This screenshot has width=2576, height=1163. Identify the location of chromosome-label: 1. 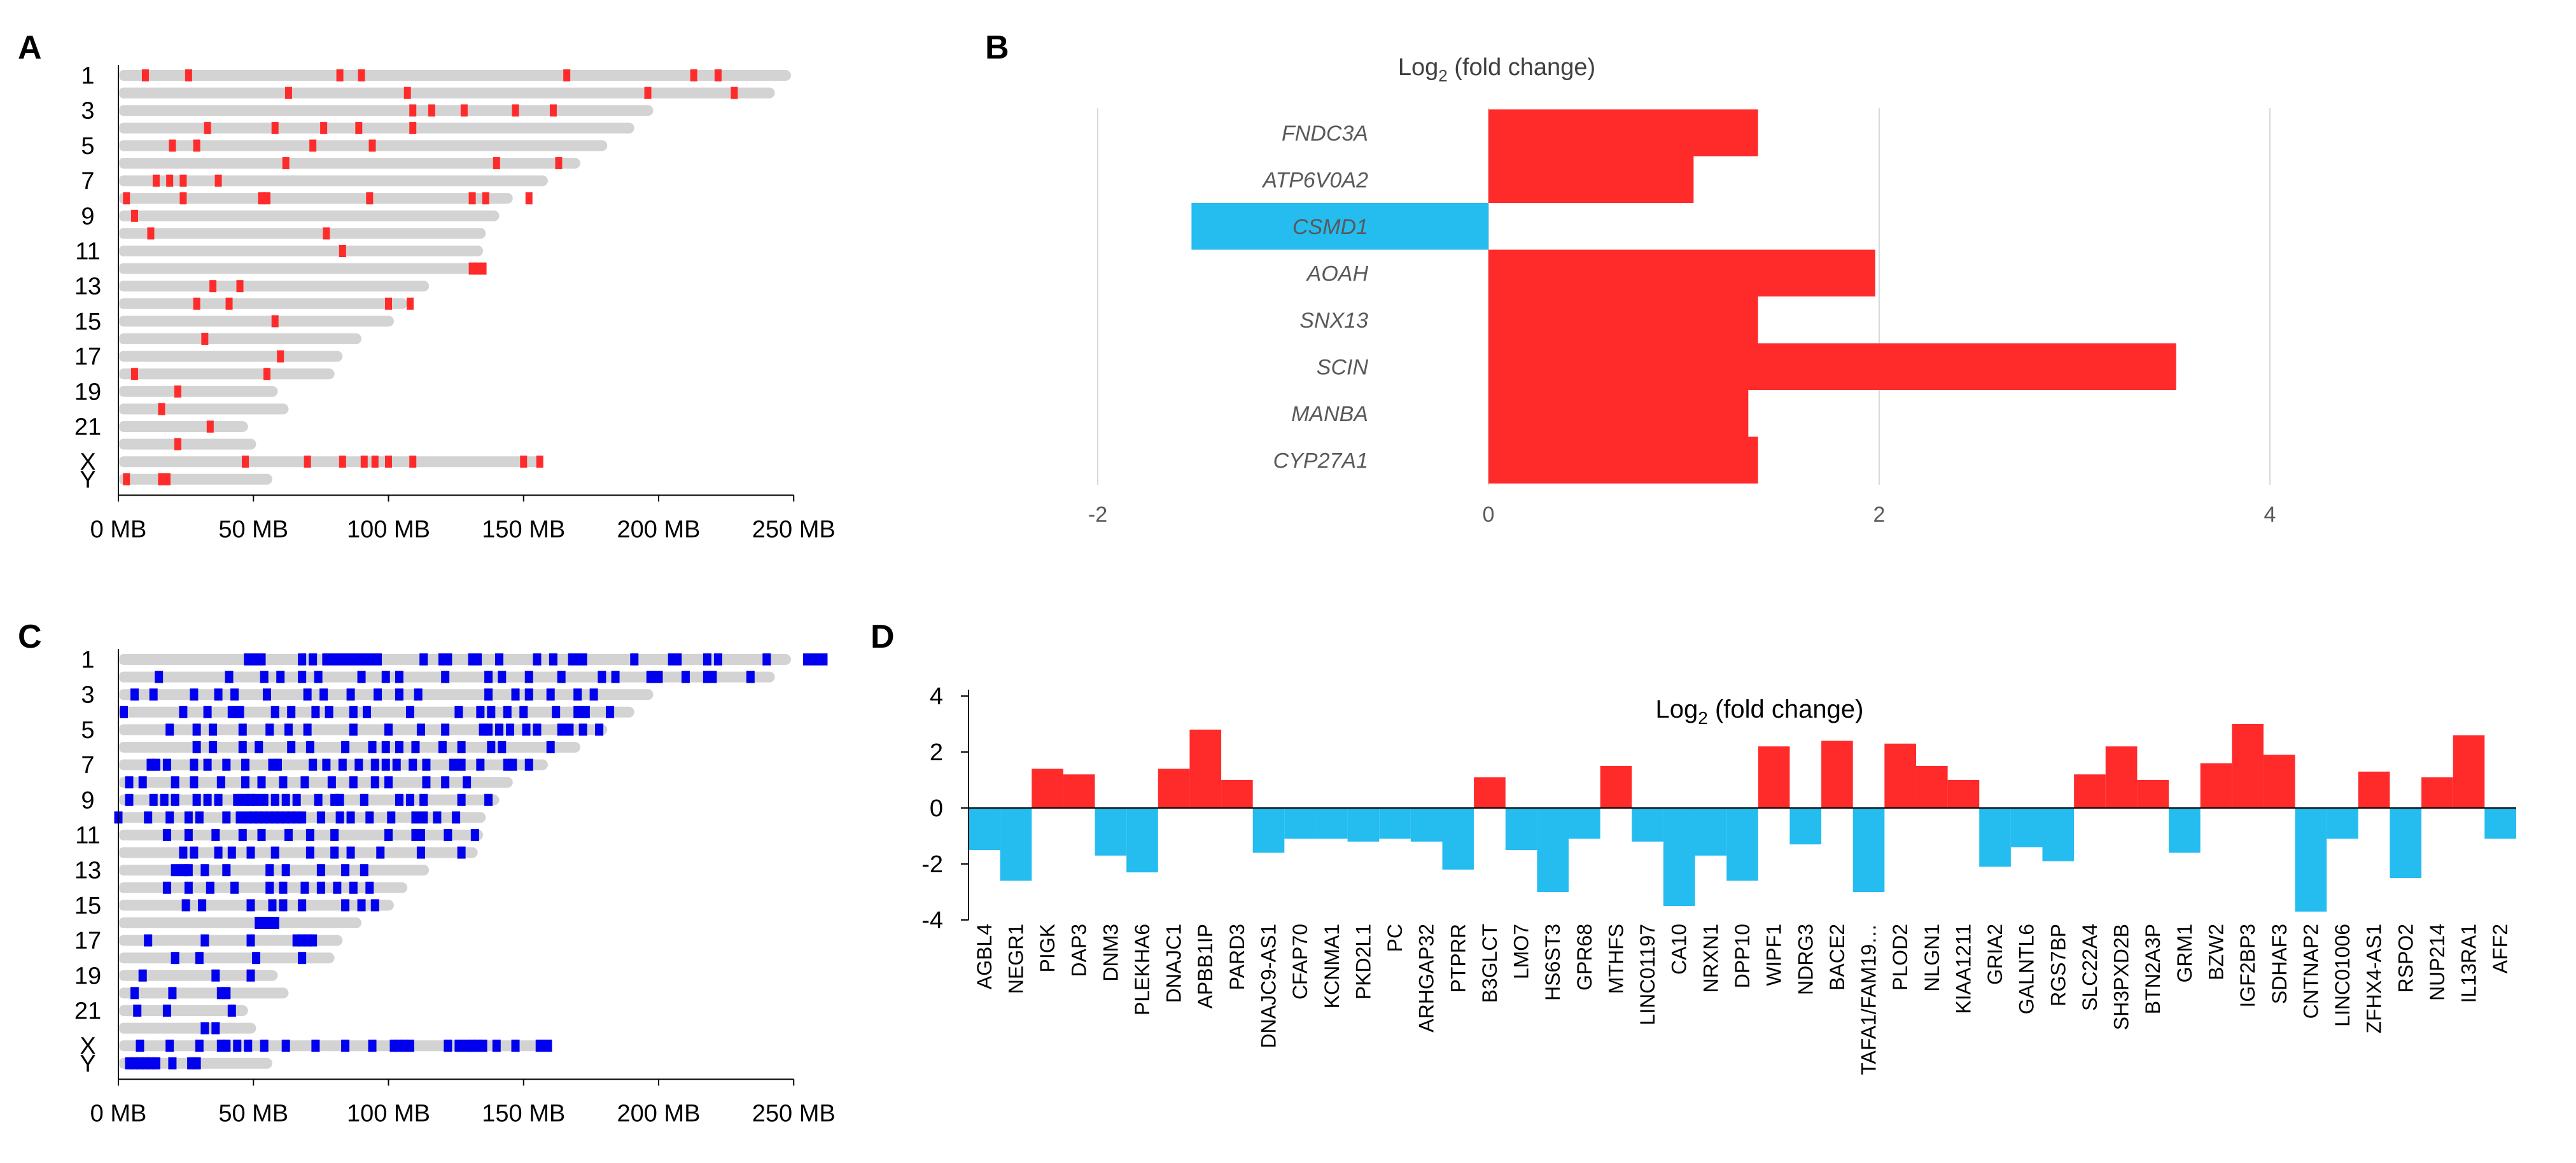
(87, 661).